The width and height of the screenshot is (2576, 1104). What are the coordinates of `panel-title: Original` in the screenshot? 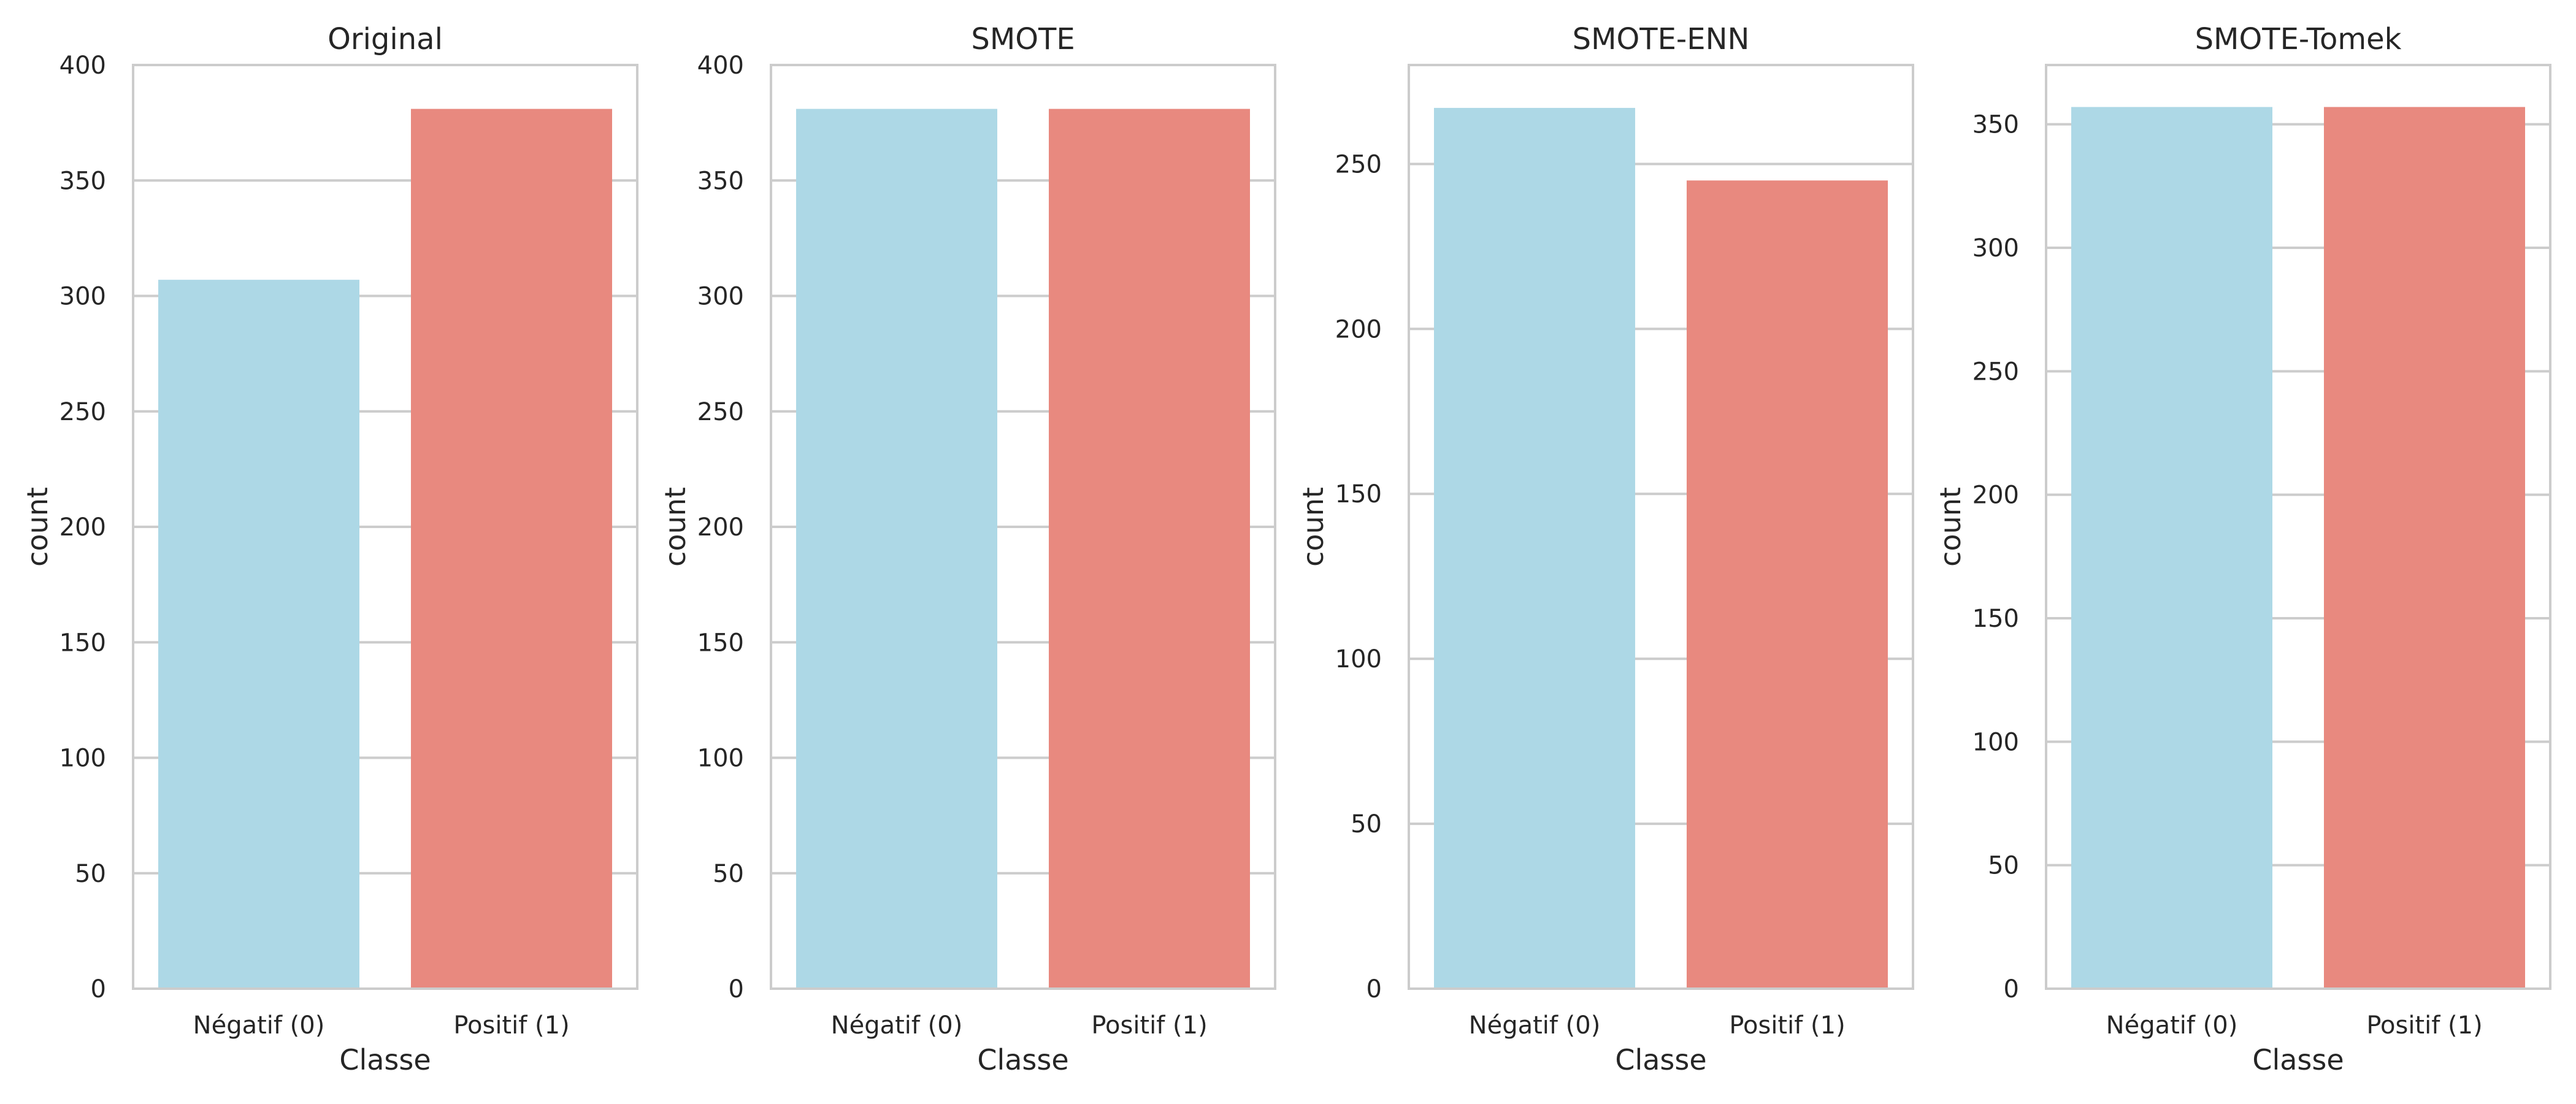 It's located at (385, 39).